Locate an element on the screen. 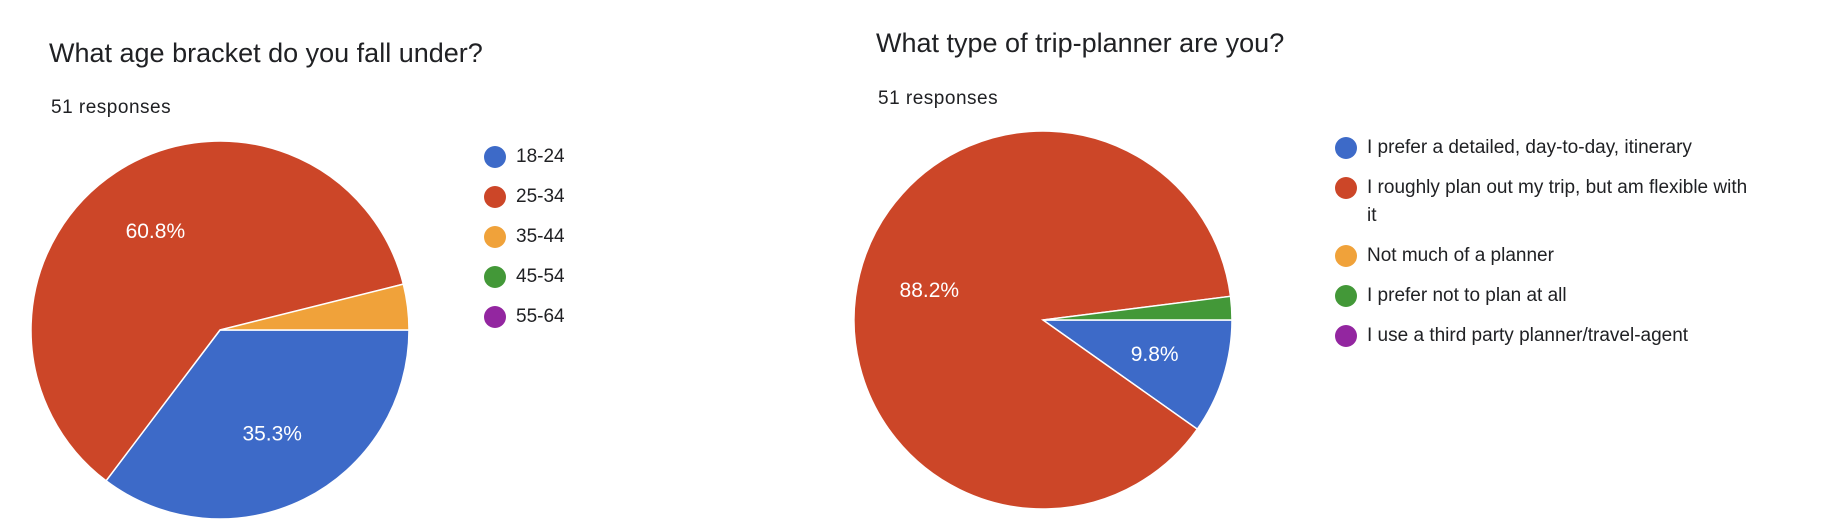 The image size is (1832, 532). legend-label: 35-44 is located at coordinates (540, 236).